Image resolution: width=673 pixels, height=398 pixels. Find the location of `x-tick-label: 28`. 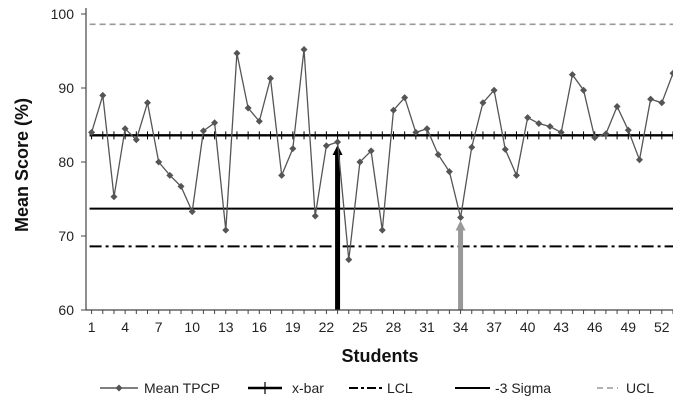

x-tick-label: 28 is located at coordinates (394, 327).